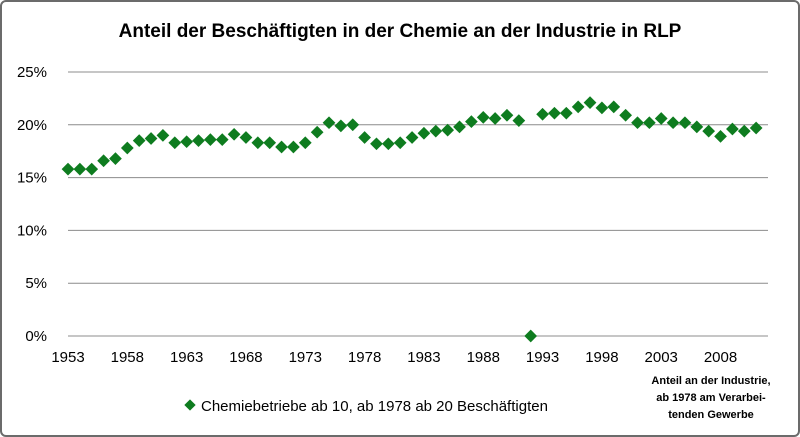 This screenshot has width=800, height=437. I want to click on x-tick-label: 2008, so click(720, 357).